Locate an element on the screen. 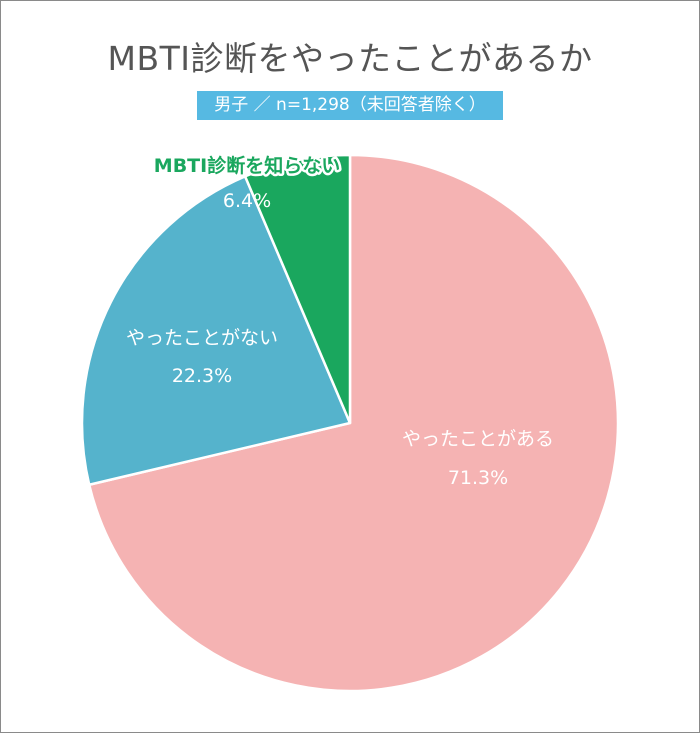 The height and width of the screenshot is (733, 700). chart-subtitle: 男子 ／ n=1,298（未回答者除く） is located at coordinates (350, 105).